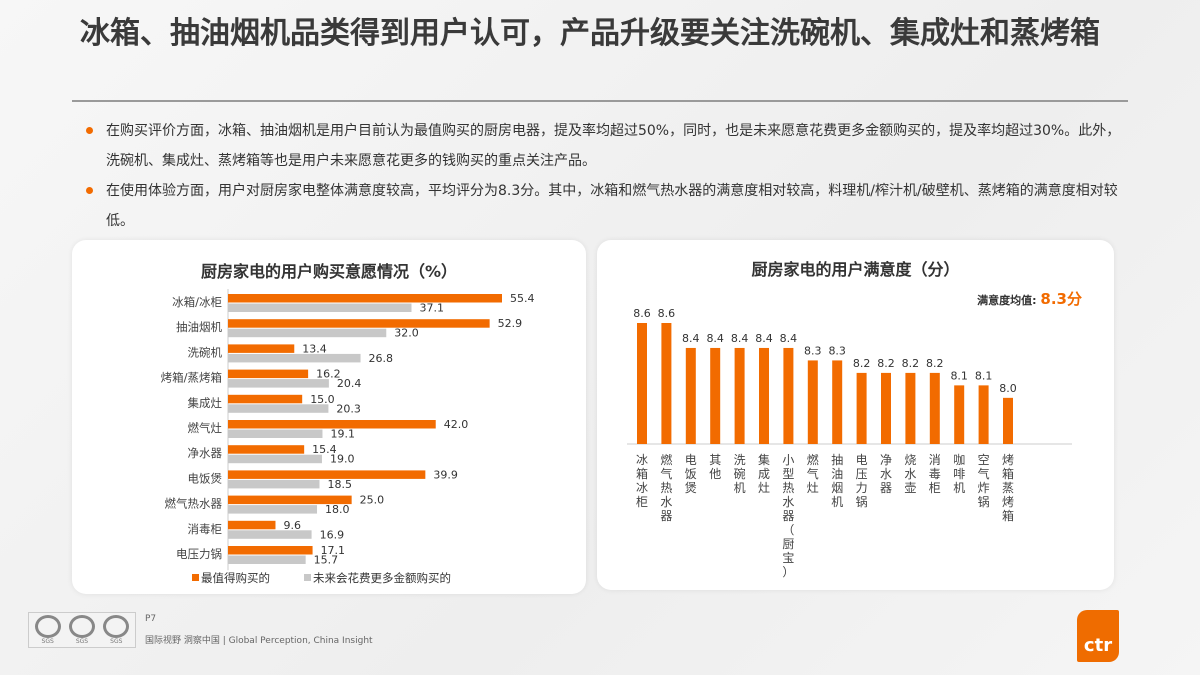 This screenshot has width=1200, height=675. Describe the element at coordinates (788, 516) in the screenshot. I see `category-label: 小型热水器（厨宝）` at that location.